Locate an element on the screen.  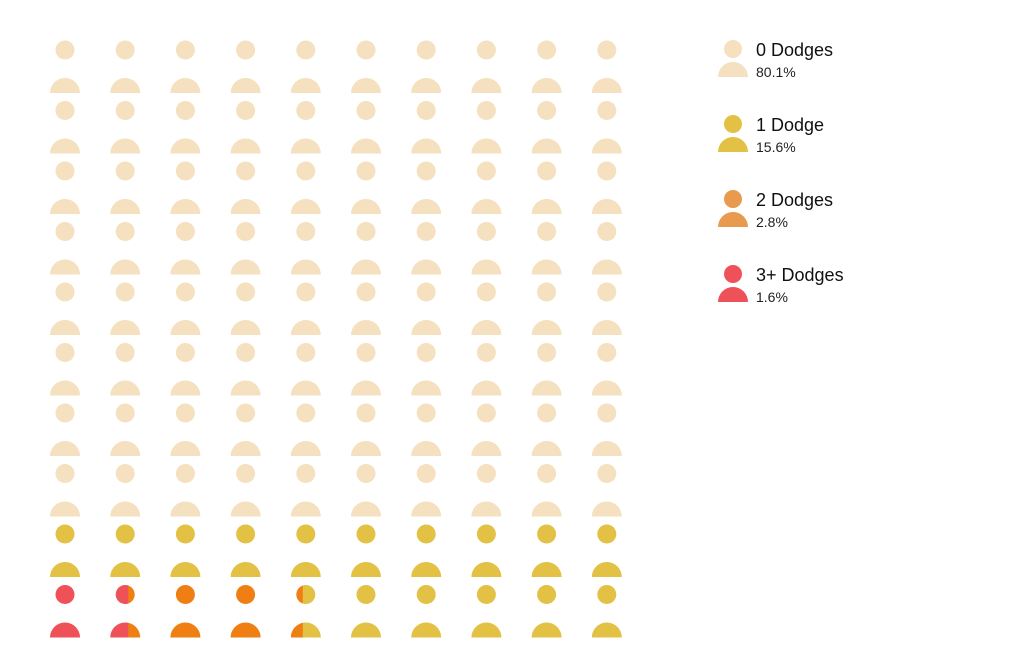
legend-percent: 80.1% is located at coordinates (776, 72).